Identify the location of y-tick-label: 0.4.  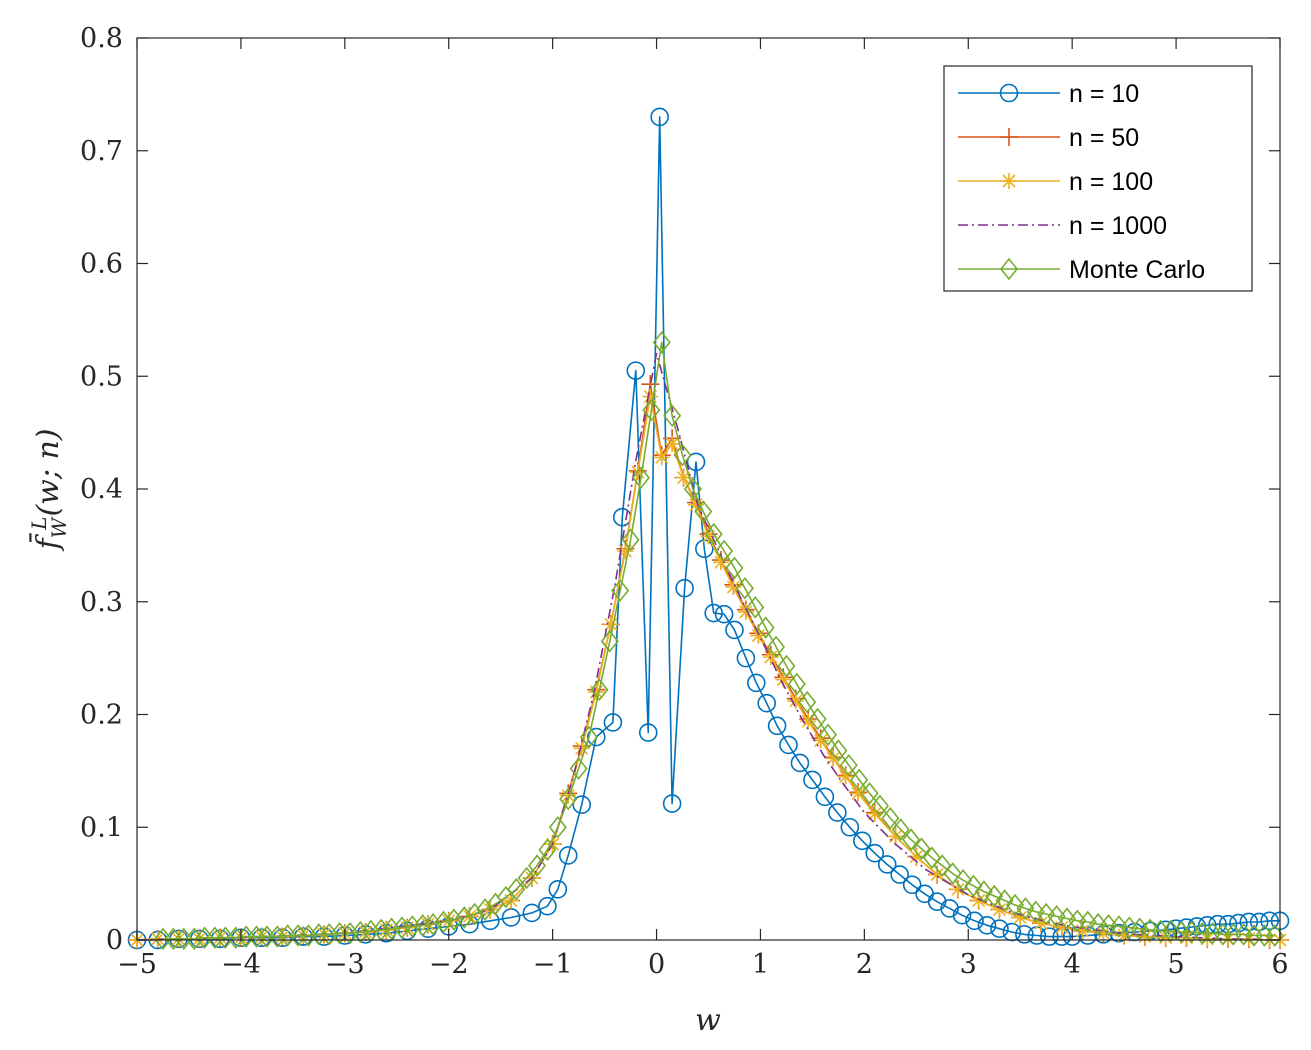
(101, 489).